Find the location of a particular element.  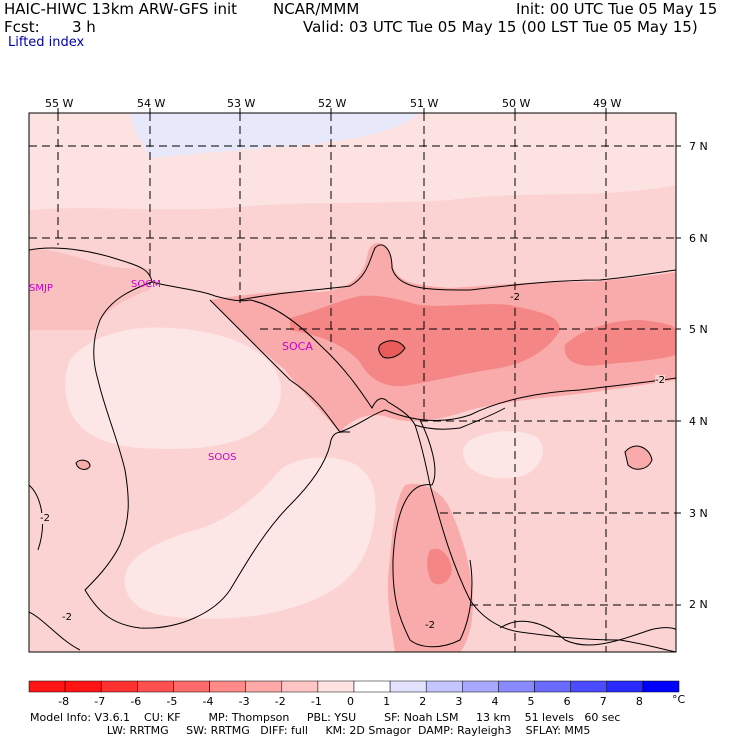

colorbar-tick-label: 2 is located at coordinates (423, 701).